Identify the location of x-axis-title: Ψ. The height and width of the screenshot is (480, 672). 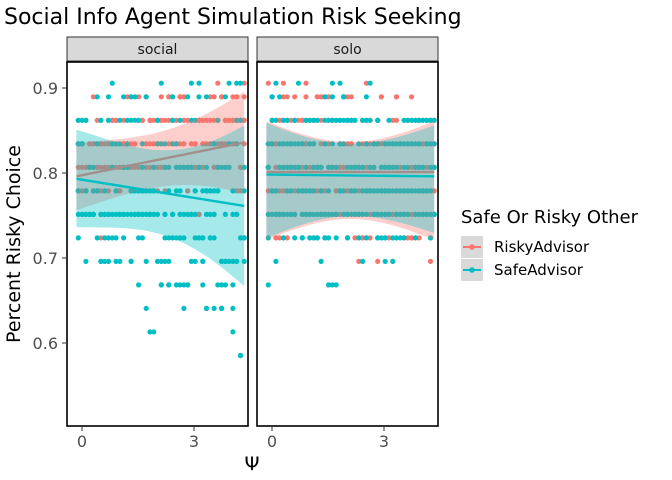
(252, 464).